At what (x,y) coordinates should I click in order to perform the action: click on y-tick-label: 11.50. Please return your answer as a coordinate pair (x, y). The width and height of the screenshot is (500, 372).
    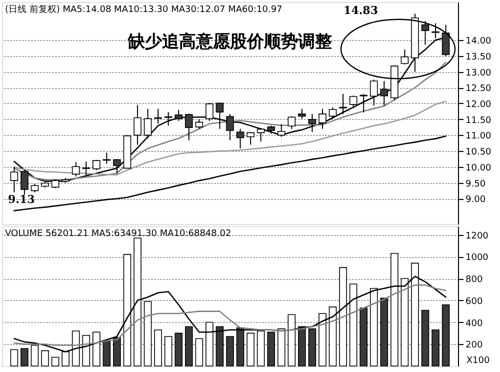
    Looking at the image, I should click on (479, 121).